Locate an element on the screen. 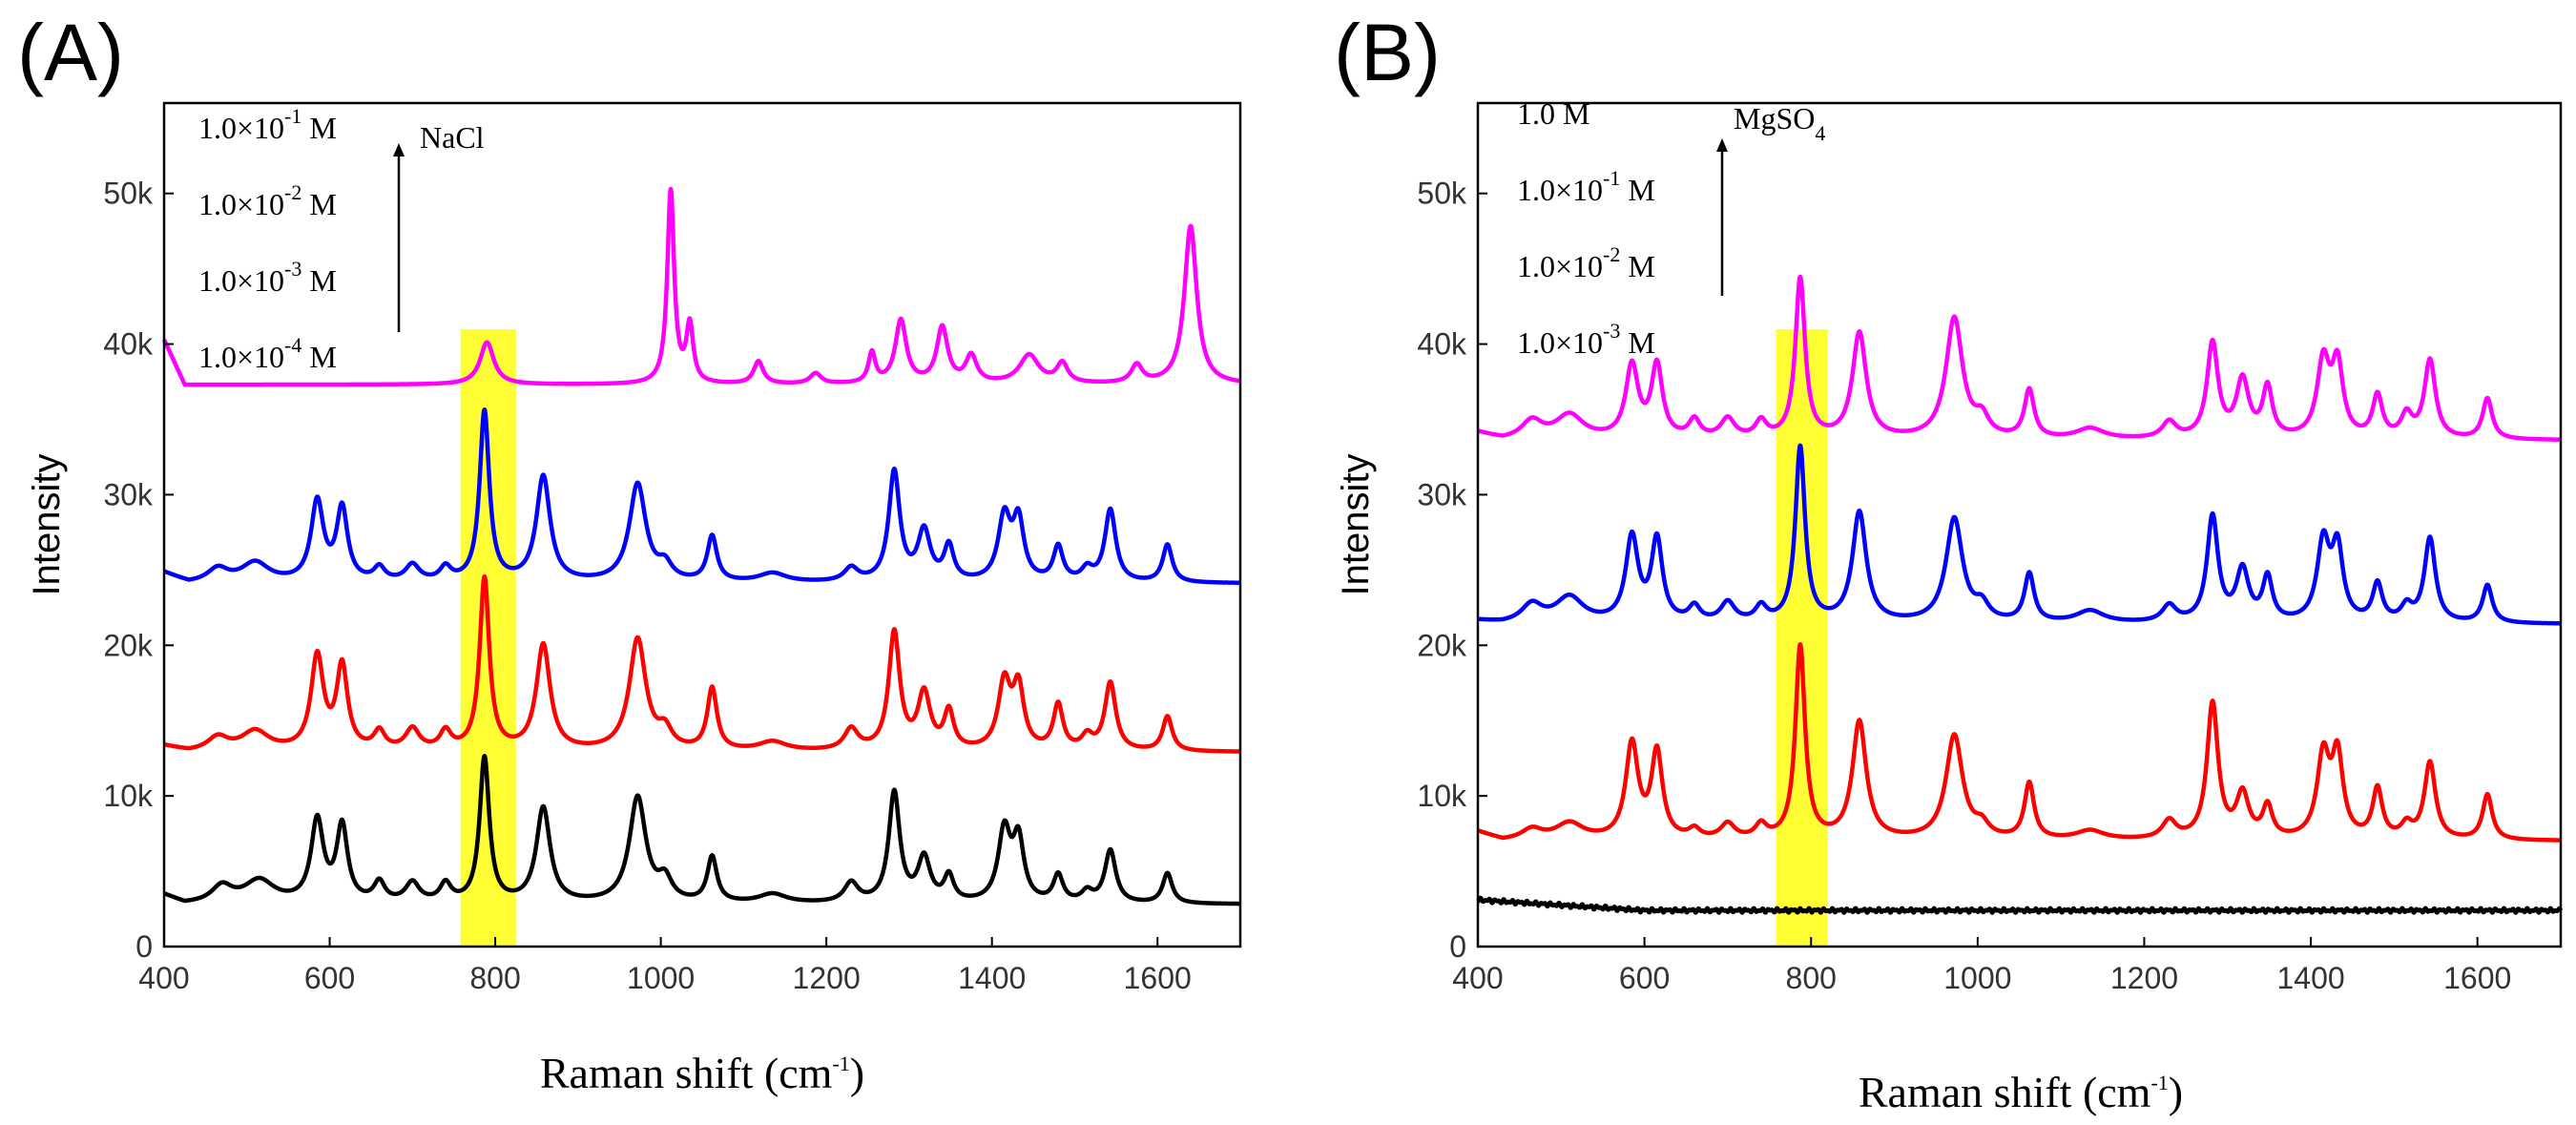 The height and width of the screenshot is (1125, 2576). legend-arrow-label: NaCl is located at coordinates (452, 137).